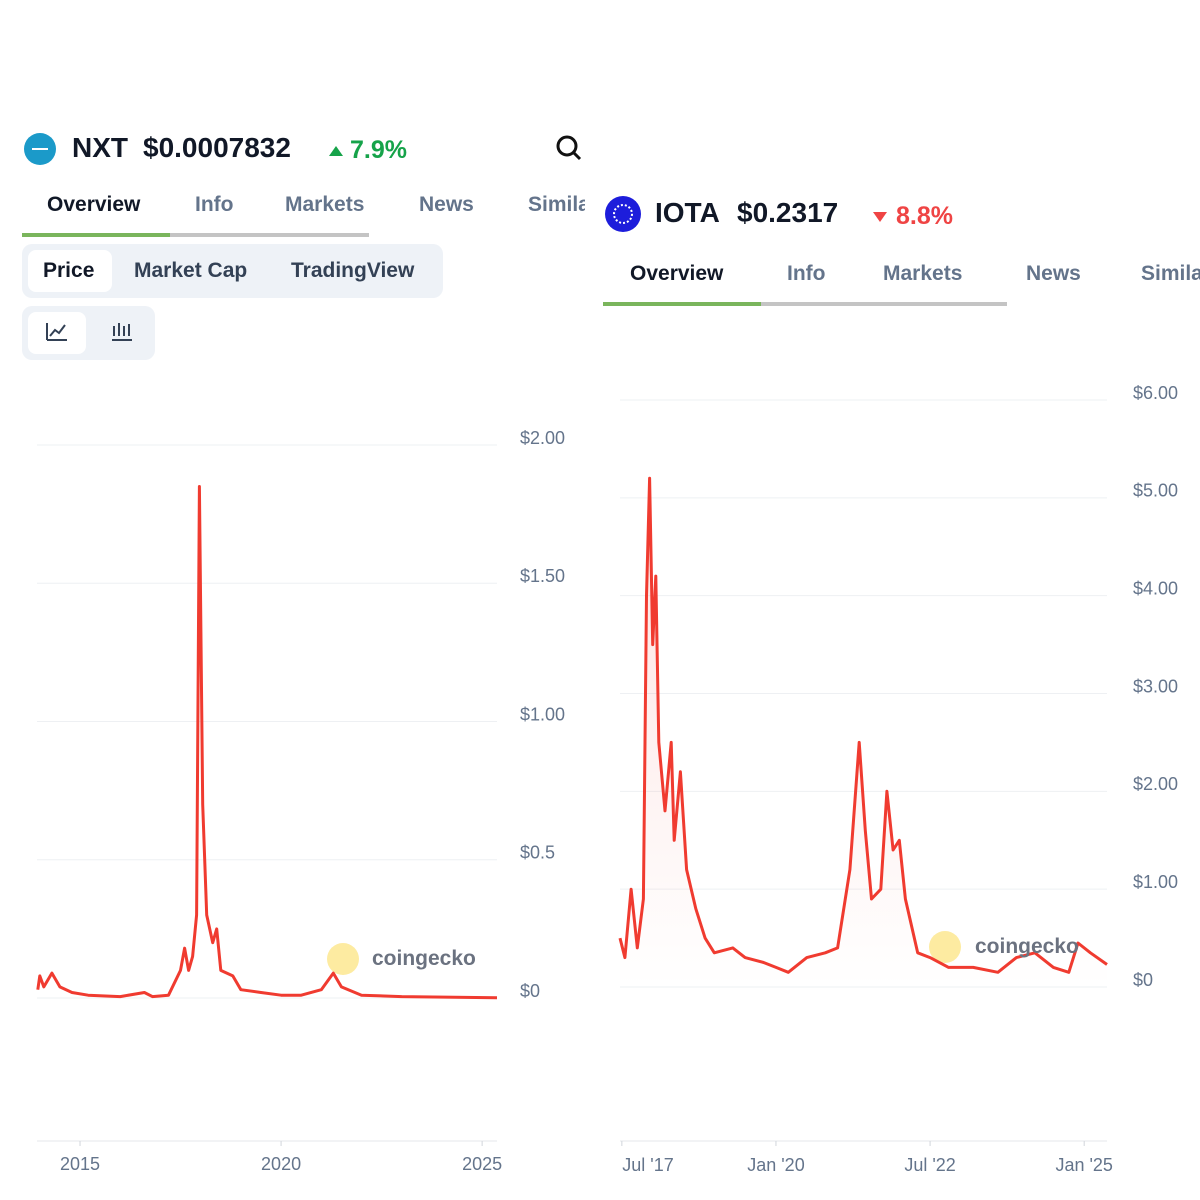 The width and height of the screenshot is (1200, 1200). What do you see at coordinates (80, 1164) in the screenshot?
I see `x-tick-label: 2015` at bounding box center [80, 1164].